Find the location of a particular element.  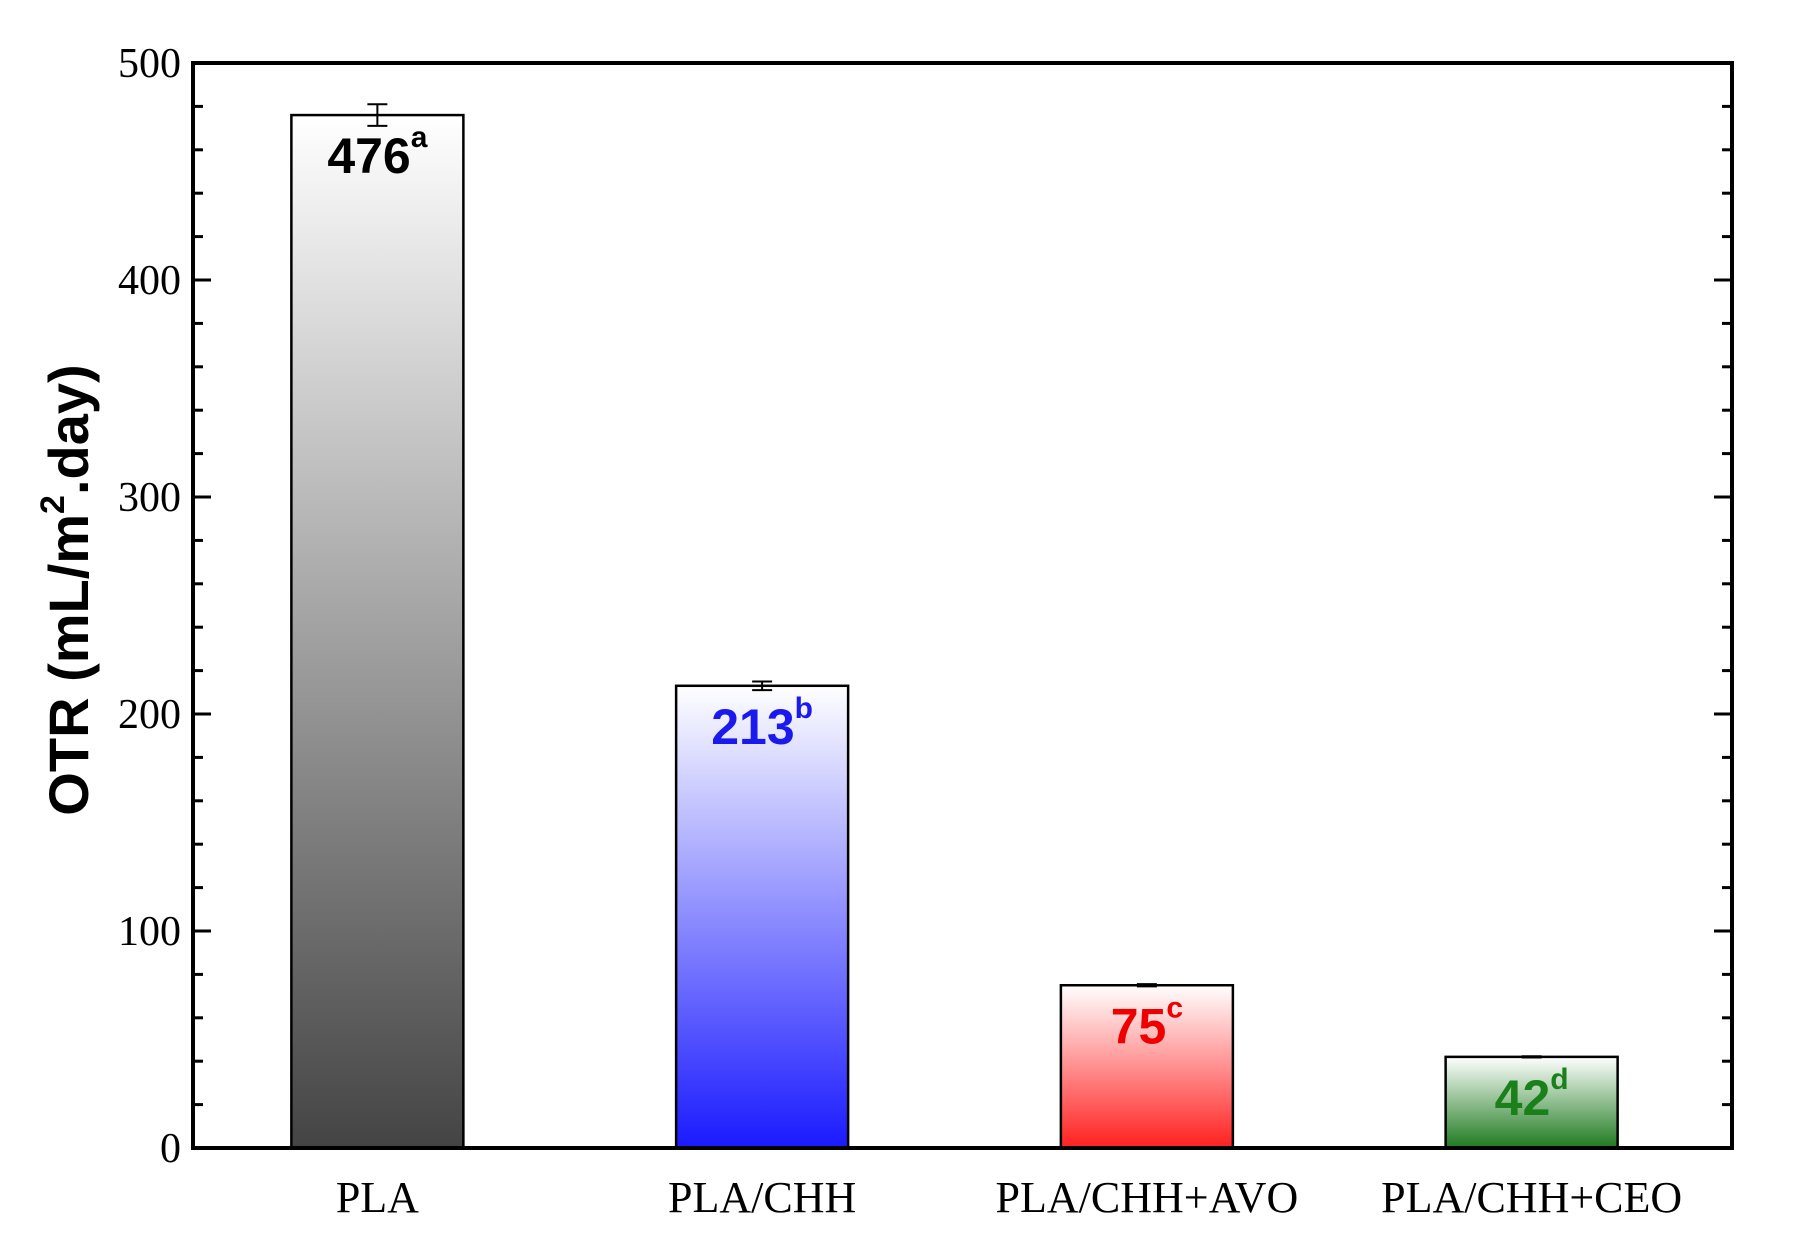

y-tick-label: 0 is located at coordinates (170, 1149).